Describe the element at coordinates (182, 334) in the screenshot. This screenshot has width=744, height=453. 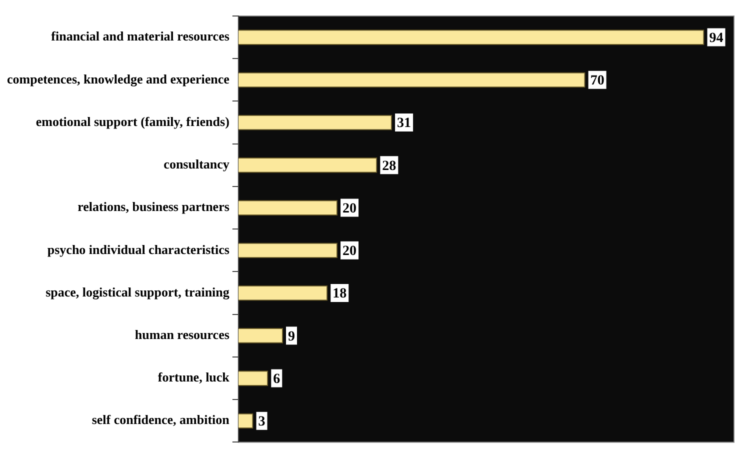
I see `y-tick-label: human resources` at that location.